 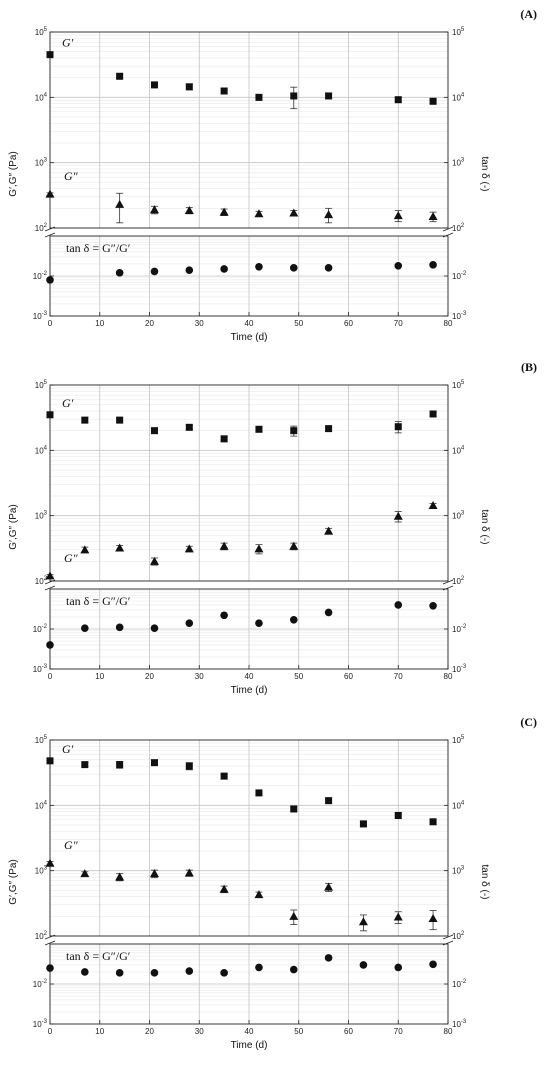 What do you see at coordinates (13, 881) in the screenshot?
I see `y-axis-title-left: G′,G″ (Pa)` at bounding box center [13, 881].